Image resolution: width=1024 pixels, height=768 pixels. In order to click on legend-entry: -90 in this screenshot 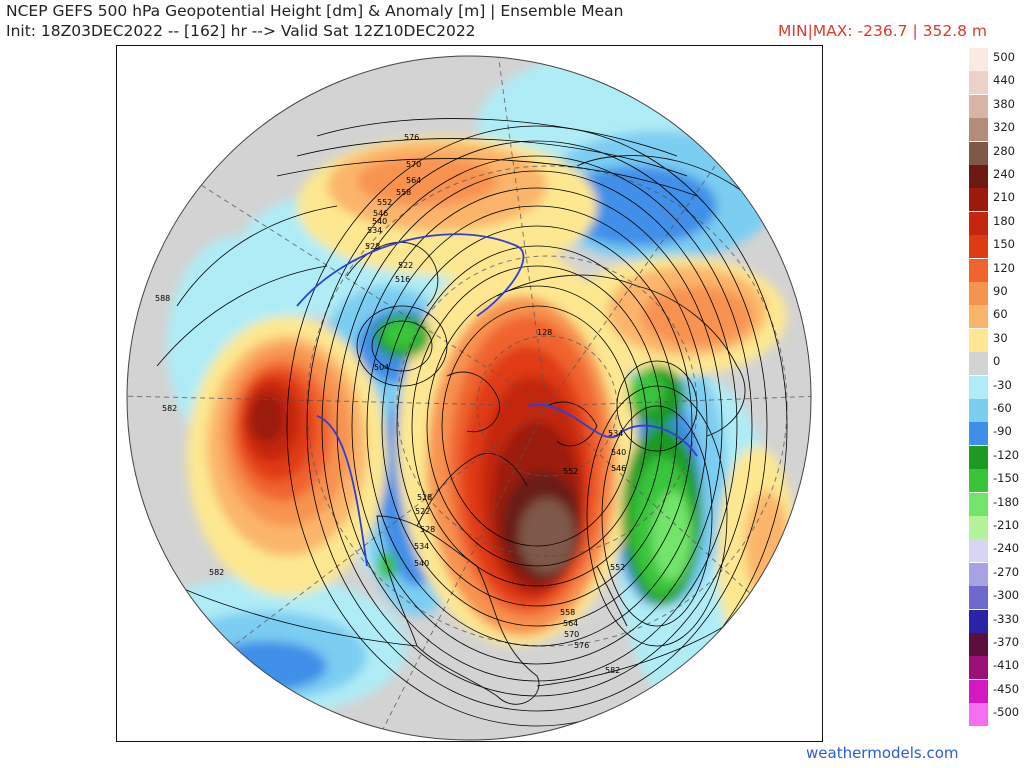, I will do `click(994, 434)`.